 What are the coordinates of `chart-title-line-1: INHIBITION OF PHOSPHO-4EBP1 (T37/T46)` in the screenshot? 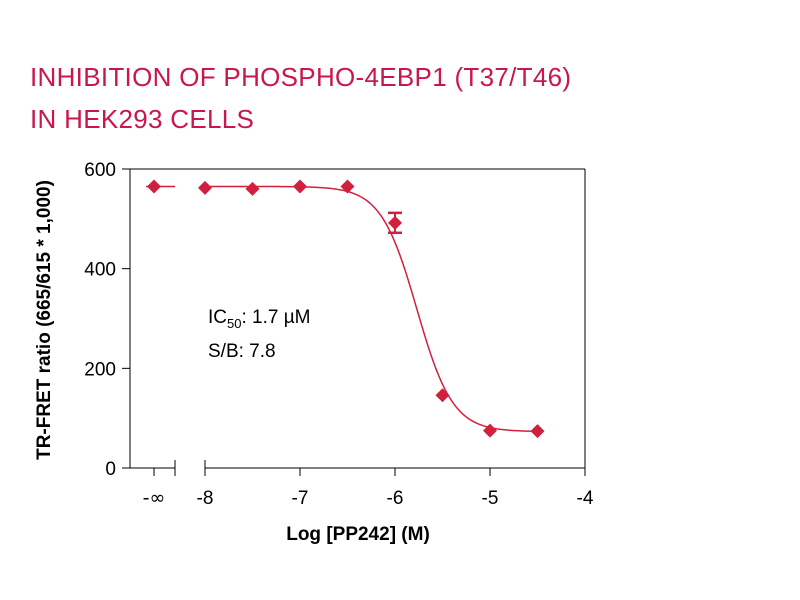 It's located at (301, 77).